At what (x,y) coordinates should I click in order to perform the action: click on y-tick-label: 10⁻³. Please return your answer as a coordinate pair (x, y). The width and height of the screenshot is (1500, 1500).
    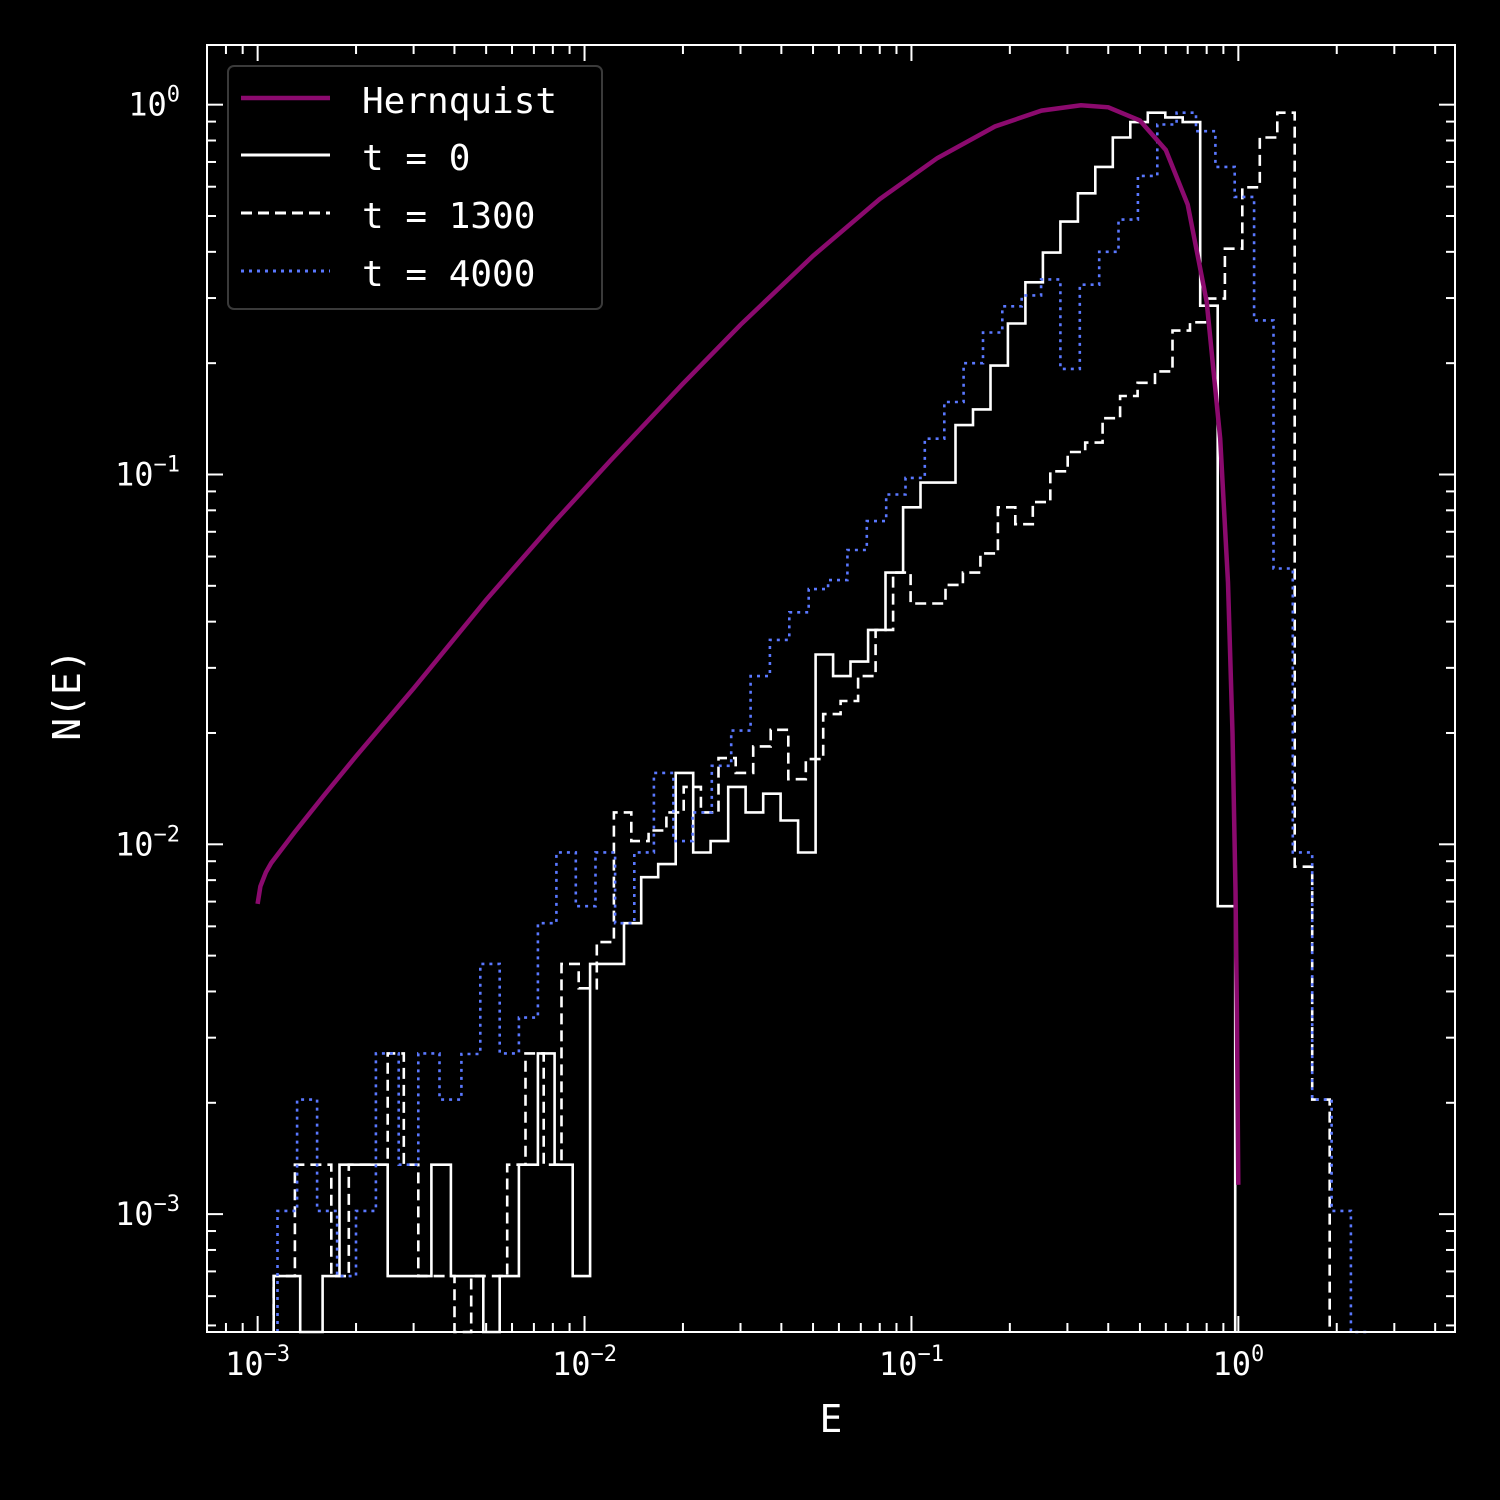
    Looking at the image, I should click on (147, 1212).